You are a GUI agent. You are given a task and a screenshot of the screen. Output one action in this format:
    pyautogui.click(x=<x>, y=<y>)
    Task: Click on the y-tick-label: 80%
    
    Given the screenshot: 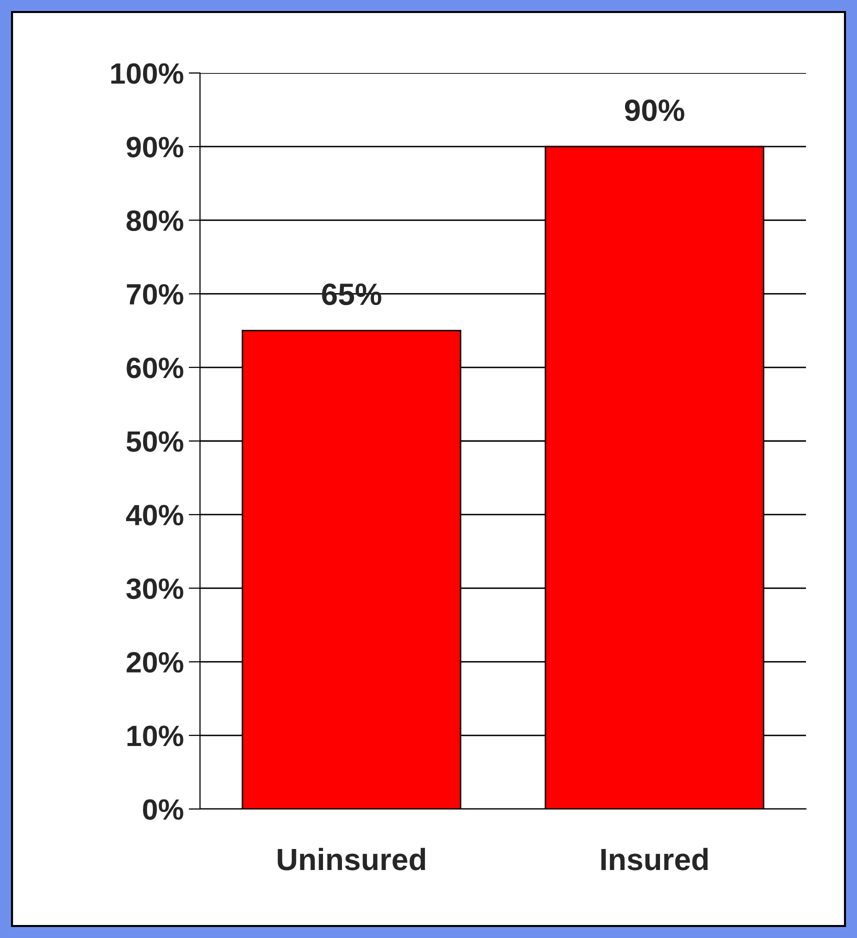 What is the action you would take?
    pyautogui.click(x=155, y=221)
    